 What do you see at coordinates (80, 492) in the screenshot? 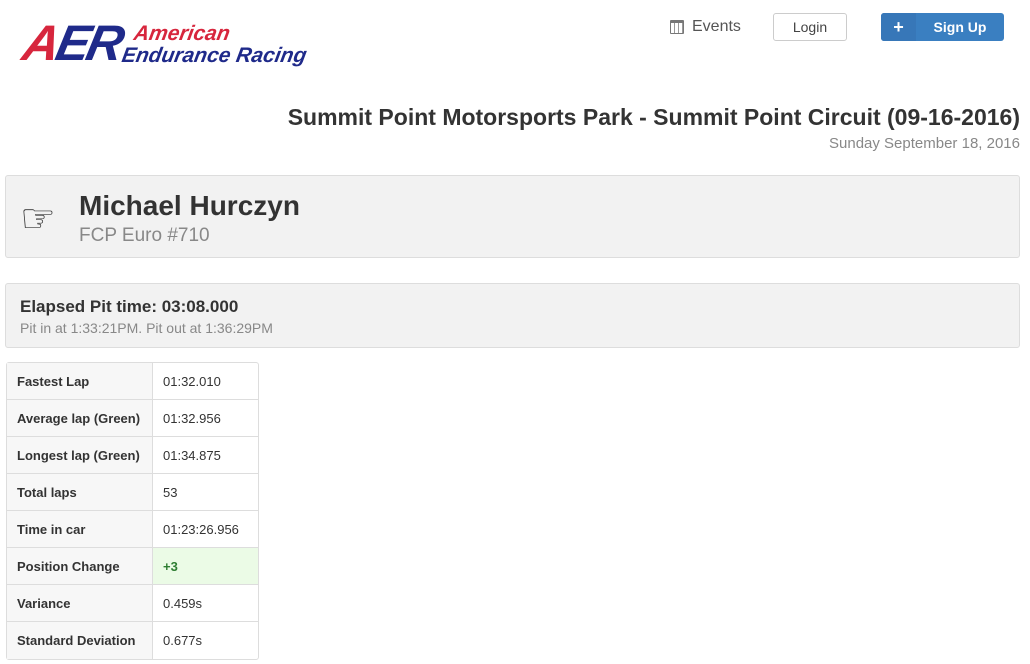
I see `stat-label: Total laps` at bounding box center [80, 492].